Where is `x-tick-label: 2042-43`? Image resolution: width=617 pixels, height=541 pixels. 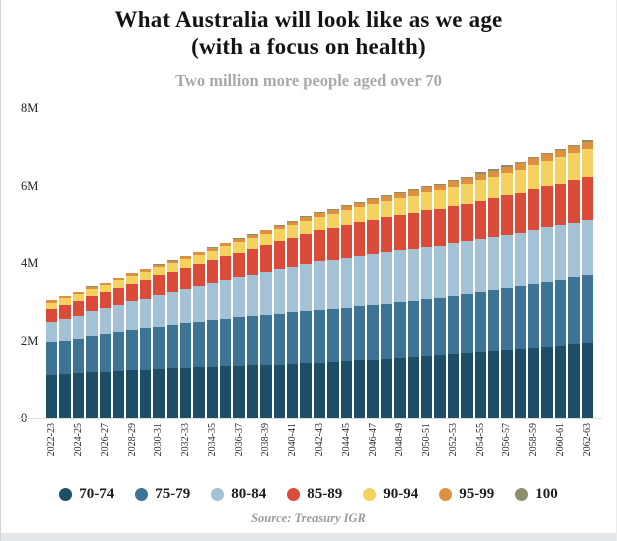
x-tick-label: 2042-43 is located at coordinates (319, 440).